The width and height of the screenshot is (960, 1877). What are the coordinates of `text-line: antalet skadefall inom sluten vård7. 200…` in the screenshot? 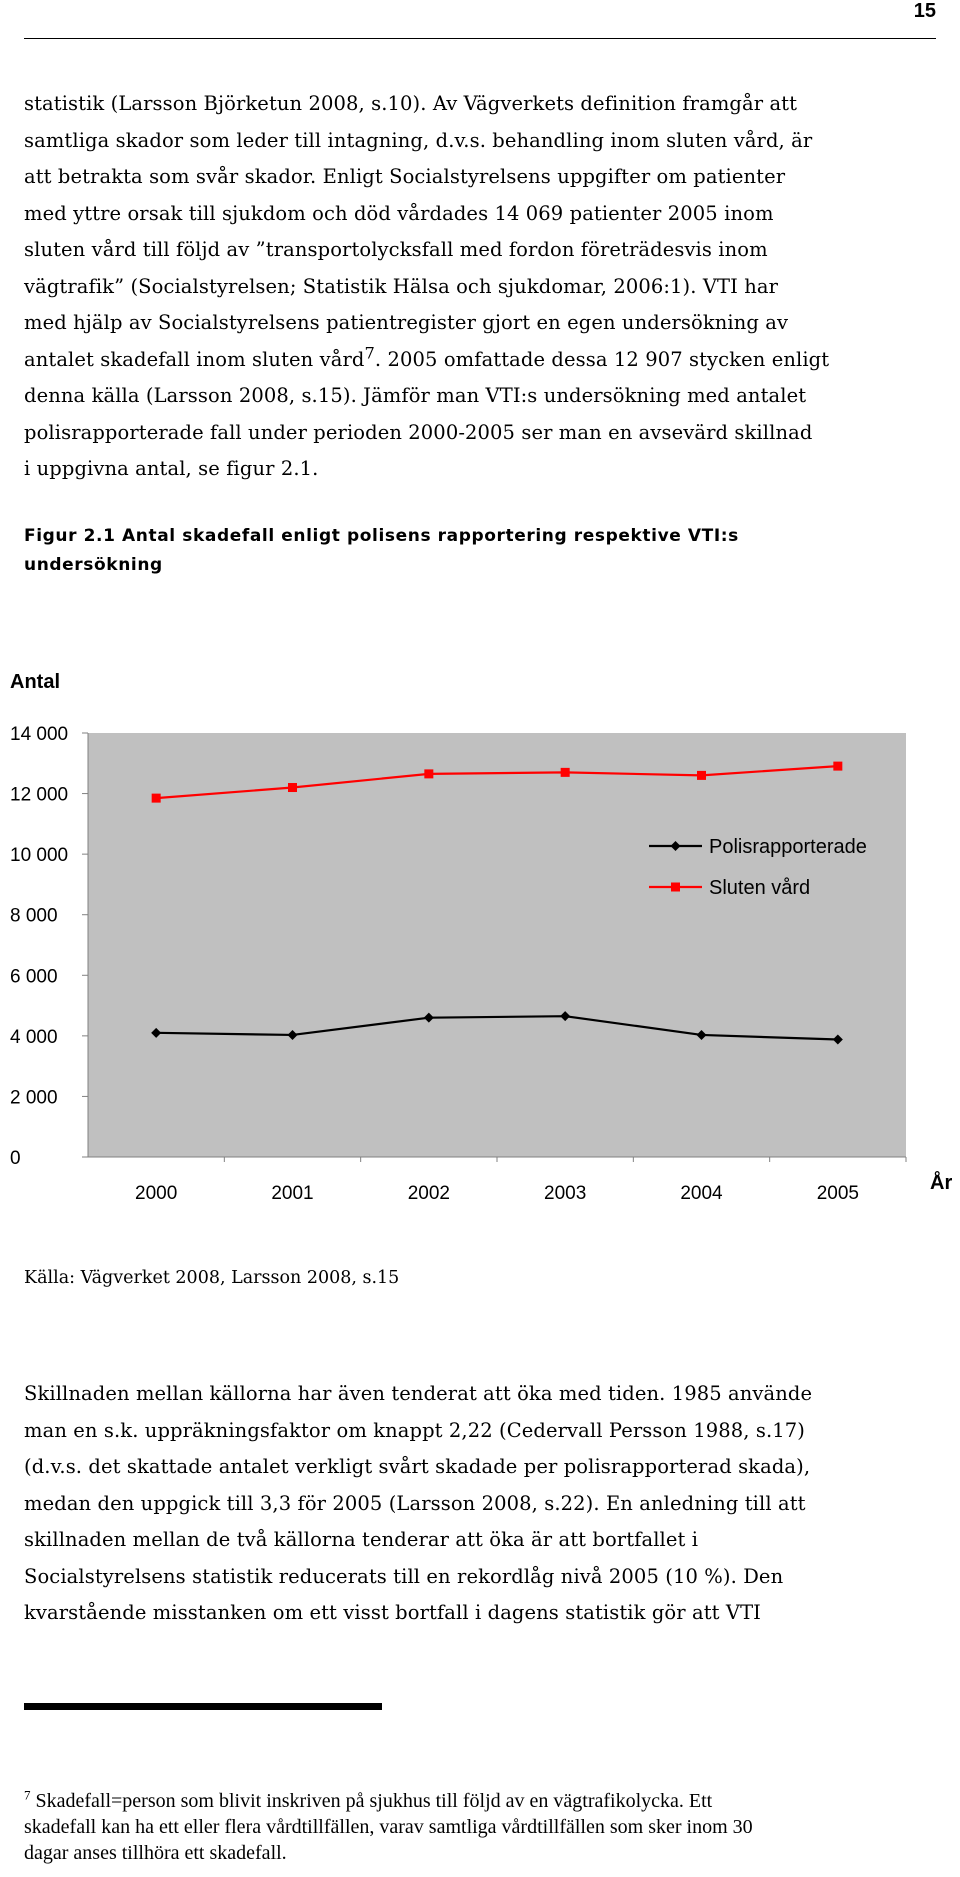 It's located at (483, 360).